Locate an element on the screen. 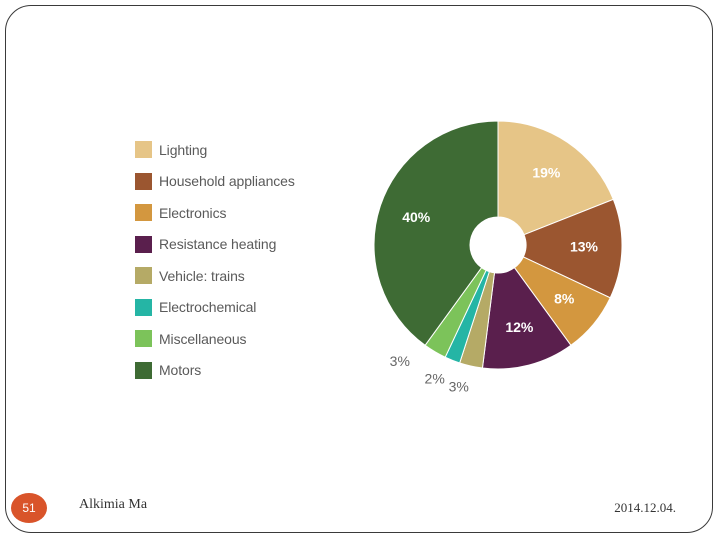 The height and width of the screenshot is (540, 720). slice-label-vehicle-trains: 3% is located at coordinates (459, 386).